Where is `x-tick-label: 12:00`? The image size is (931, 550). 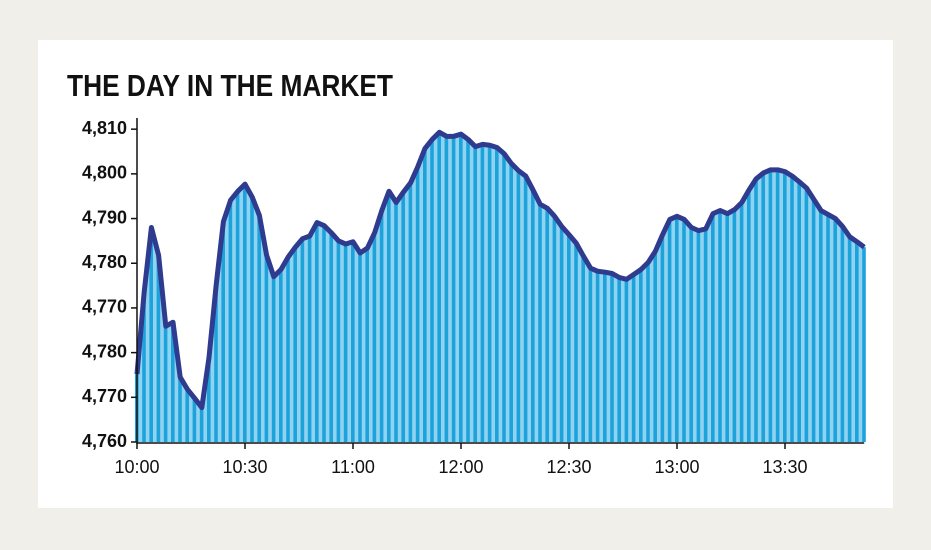 x-tick-label: 12:00 is located at coordinates (460, 467).